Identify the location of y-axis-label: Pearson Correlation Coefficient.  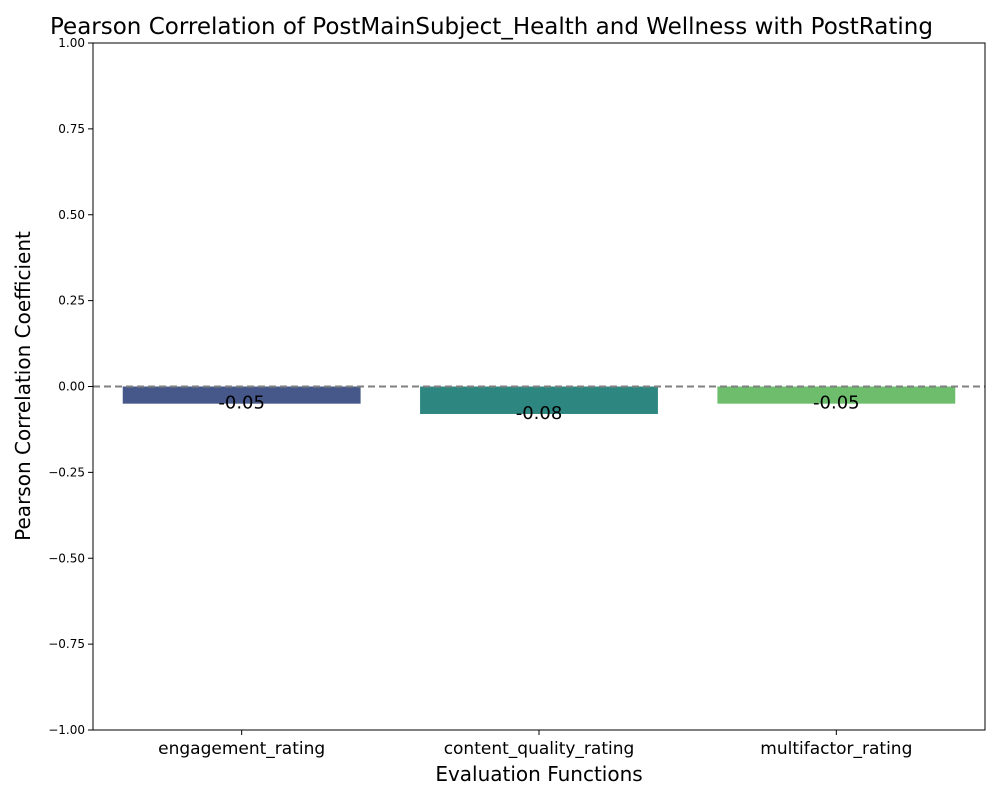
(23, 386).